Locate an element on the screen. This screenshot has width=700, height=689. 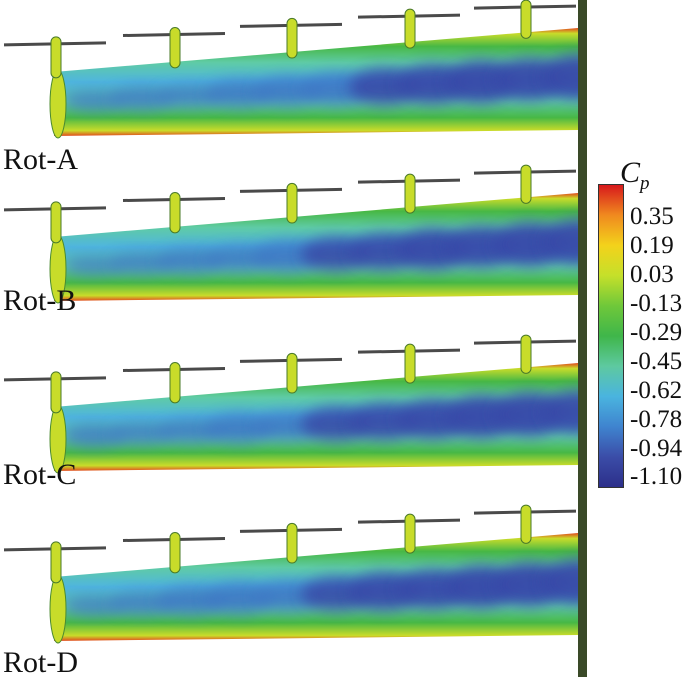
panel-label-rot-a: Rot-A is located at coordinates (40, 159).